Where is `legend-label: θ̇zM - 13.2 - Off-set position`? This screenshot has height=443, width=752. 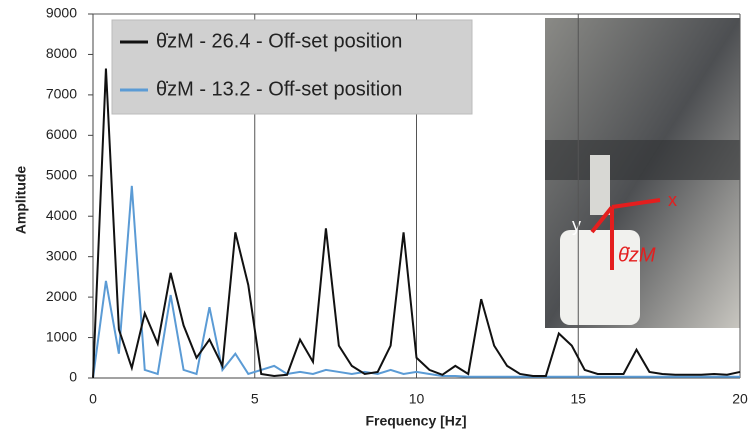
legend-label: θ̇zM - 13.2 - Off-set position is located at coordinates (279, 89).